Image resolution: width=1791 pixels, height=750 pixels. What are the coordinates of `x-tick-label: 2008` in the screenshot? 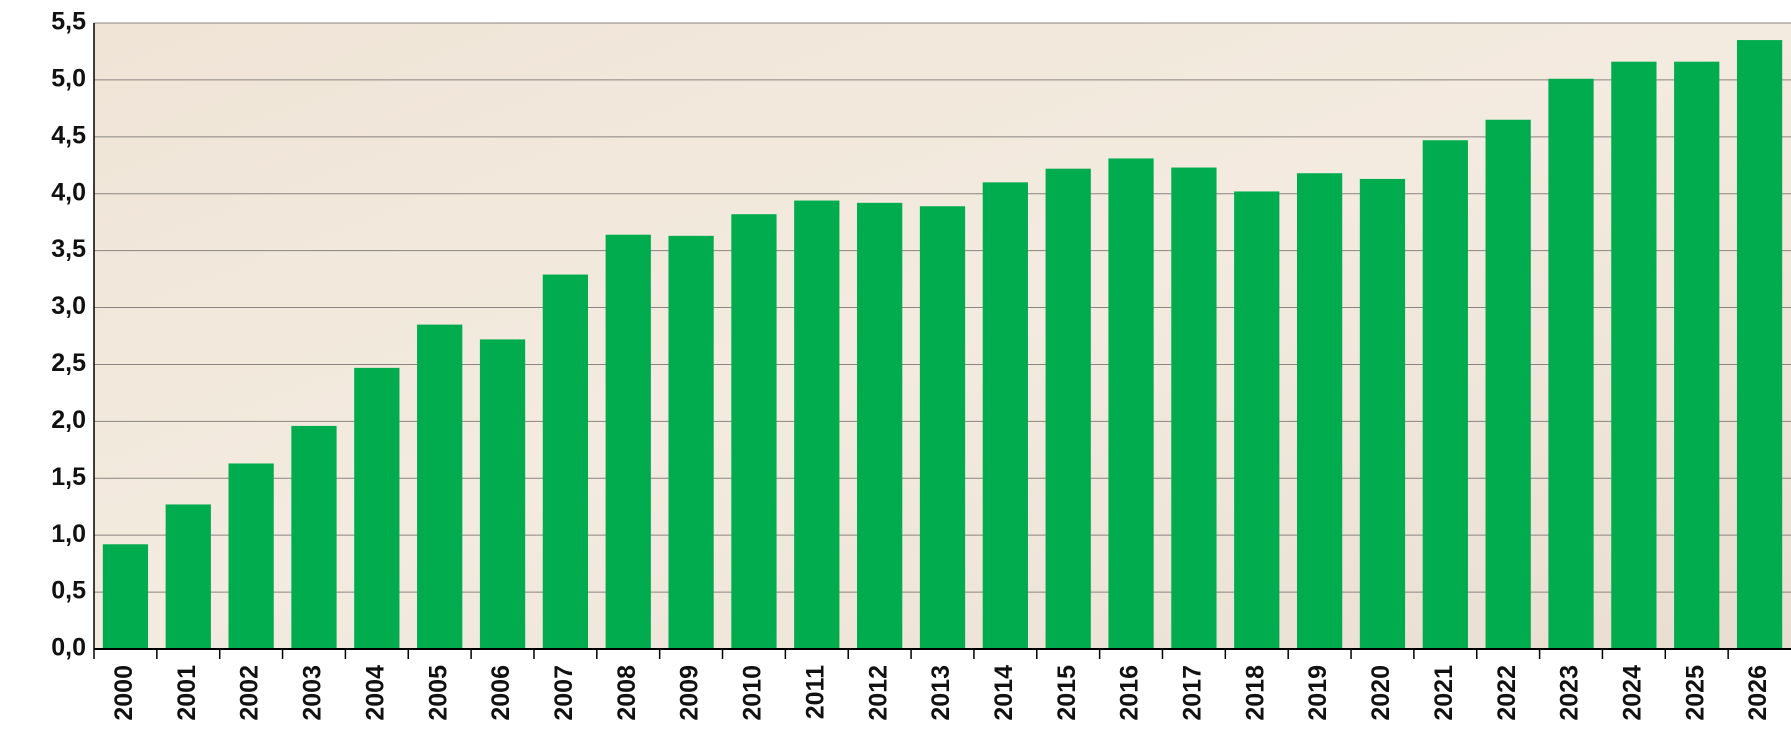 It's located at (627, 693).